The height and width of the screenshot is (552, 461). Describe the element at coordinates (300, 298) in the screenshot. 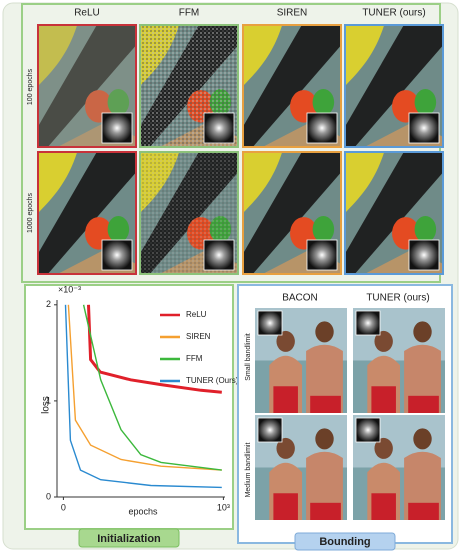

I see `column-header: BACON` at that location.